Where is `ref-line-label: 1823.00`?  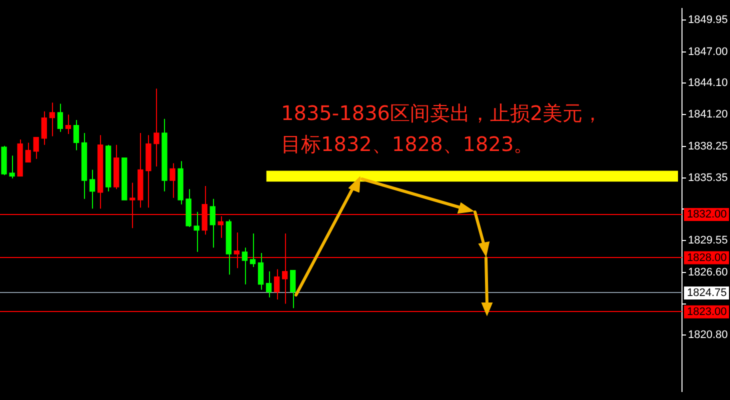 ref-line-label: 1823.00 is located at coordinates (707, 312).